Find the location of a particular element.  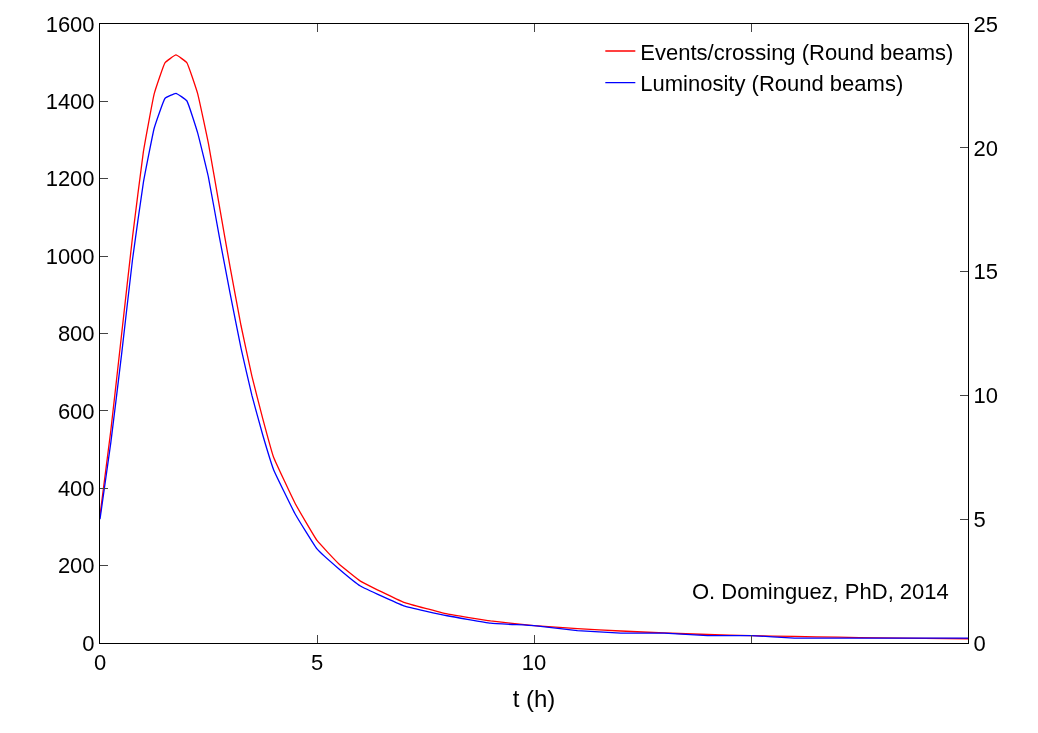

annotation: O. Dominguez, PhD, 2014 is located at coordinates (820, 591).